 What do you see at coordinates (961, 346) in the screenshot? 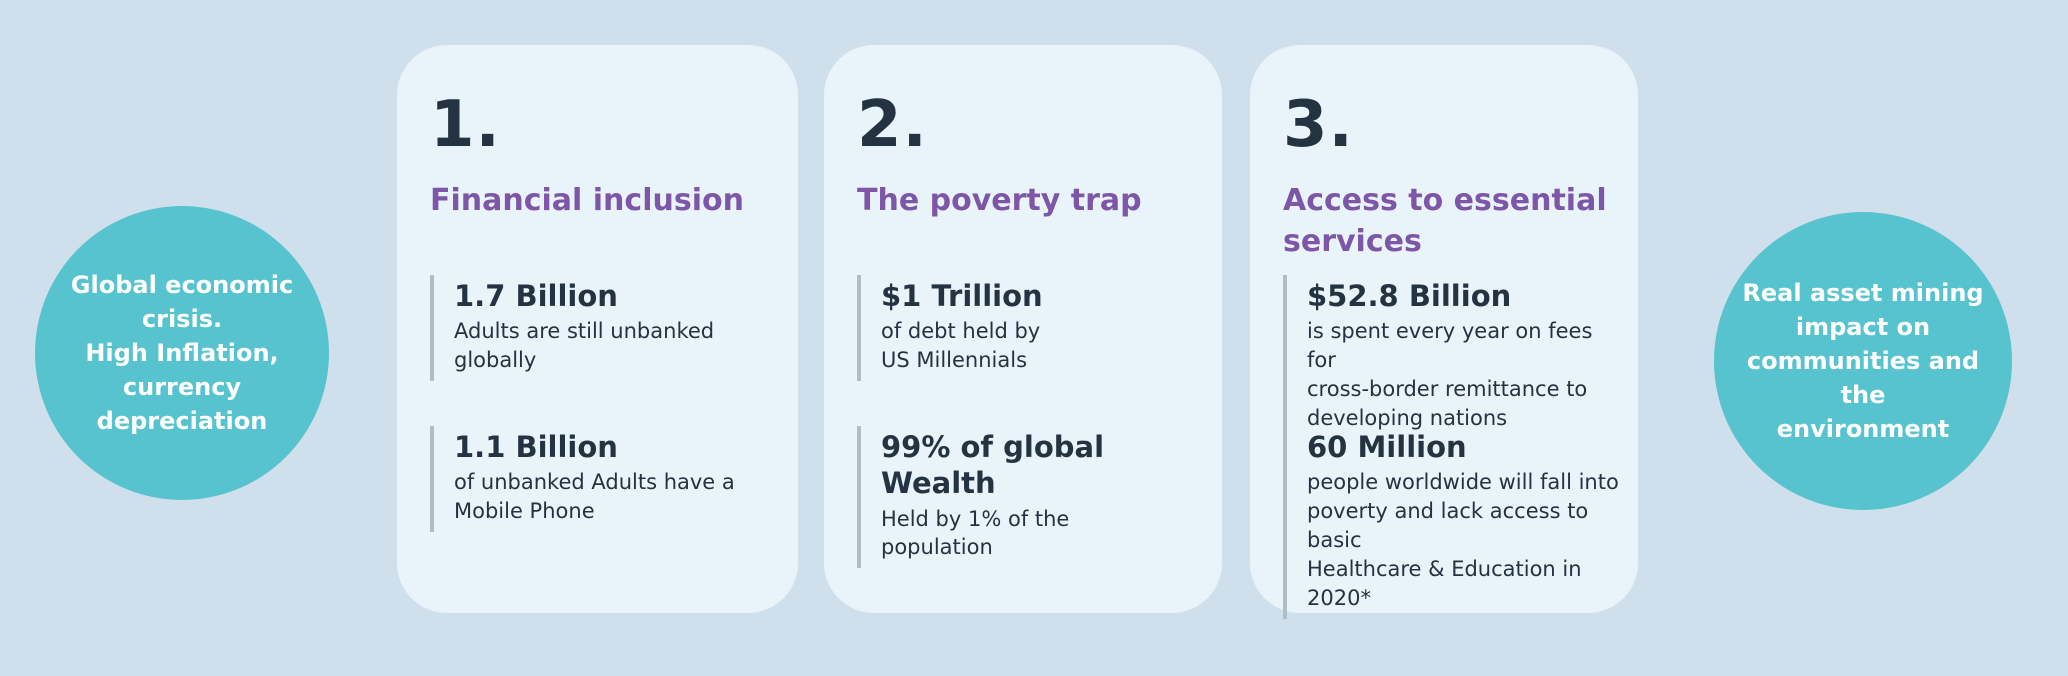
I see `stat-description: of debt held by US Millennials` at bounding box center [961, 346].